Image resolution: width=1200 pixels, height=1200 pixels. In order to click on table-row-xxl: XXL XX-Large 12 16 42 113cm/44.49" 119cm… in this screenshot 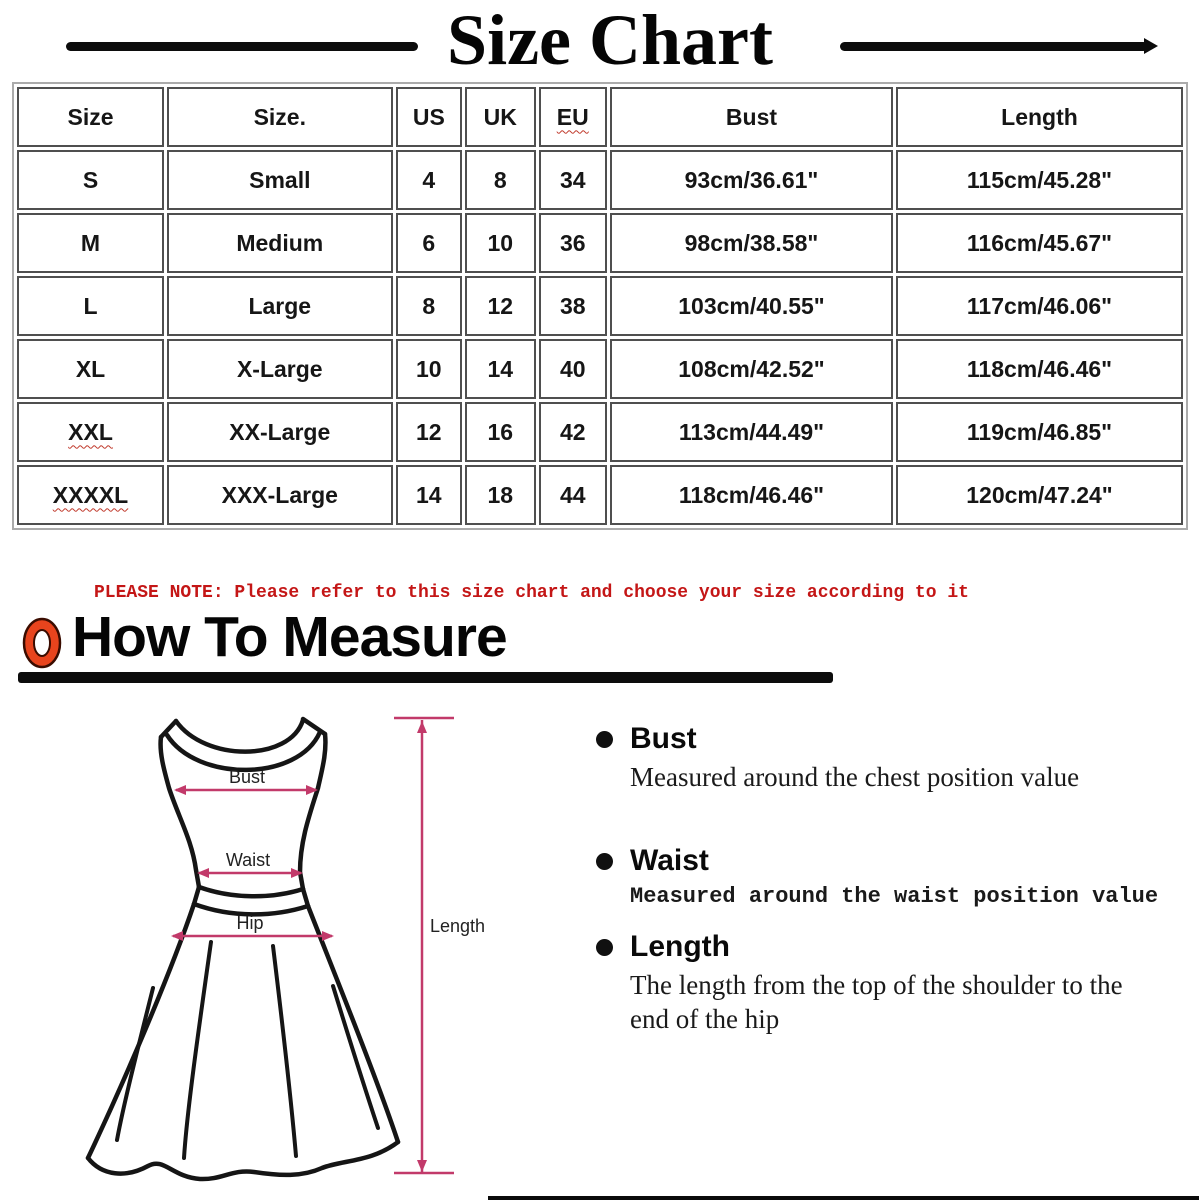, I will do `click(600, 432)`.